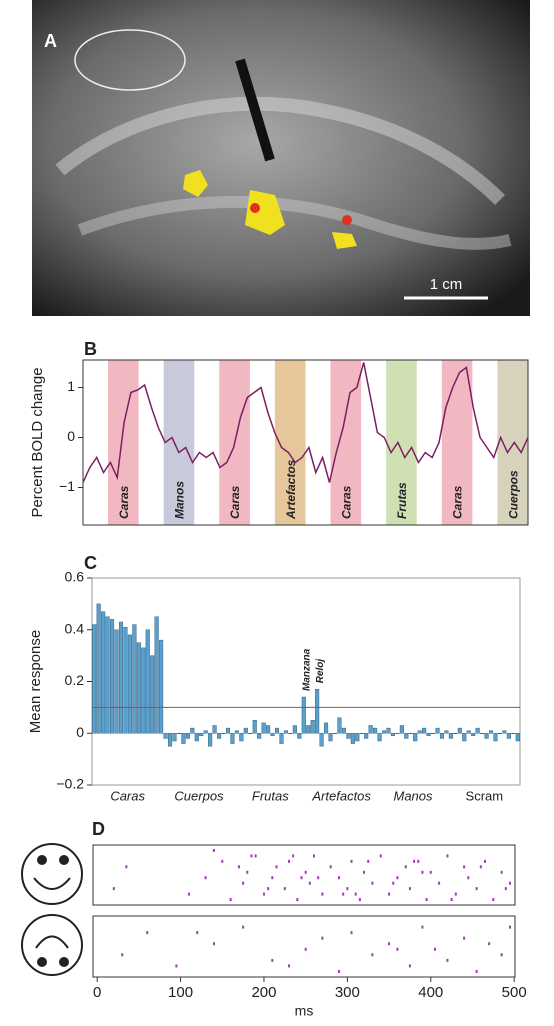 This screenshot has height=1026, width=554. What do you see at coordinates (90, 563) in the screenshot?
I see `panel-label: C` at bounding box center [90, 563].